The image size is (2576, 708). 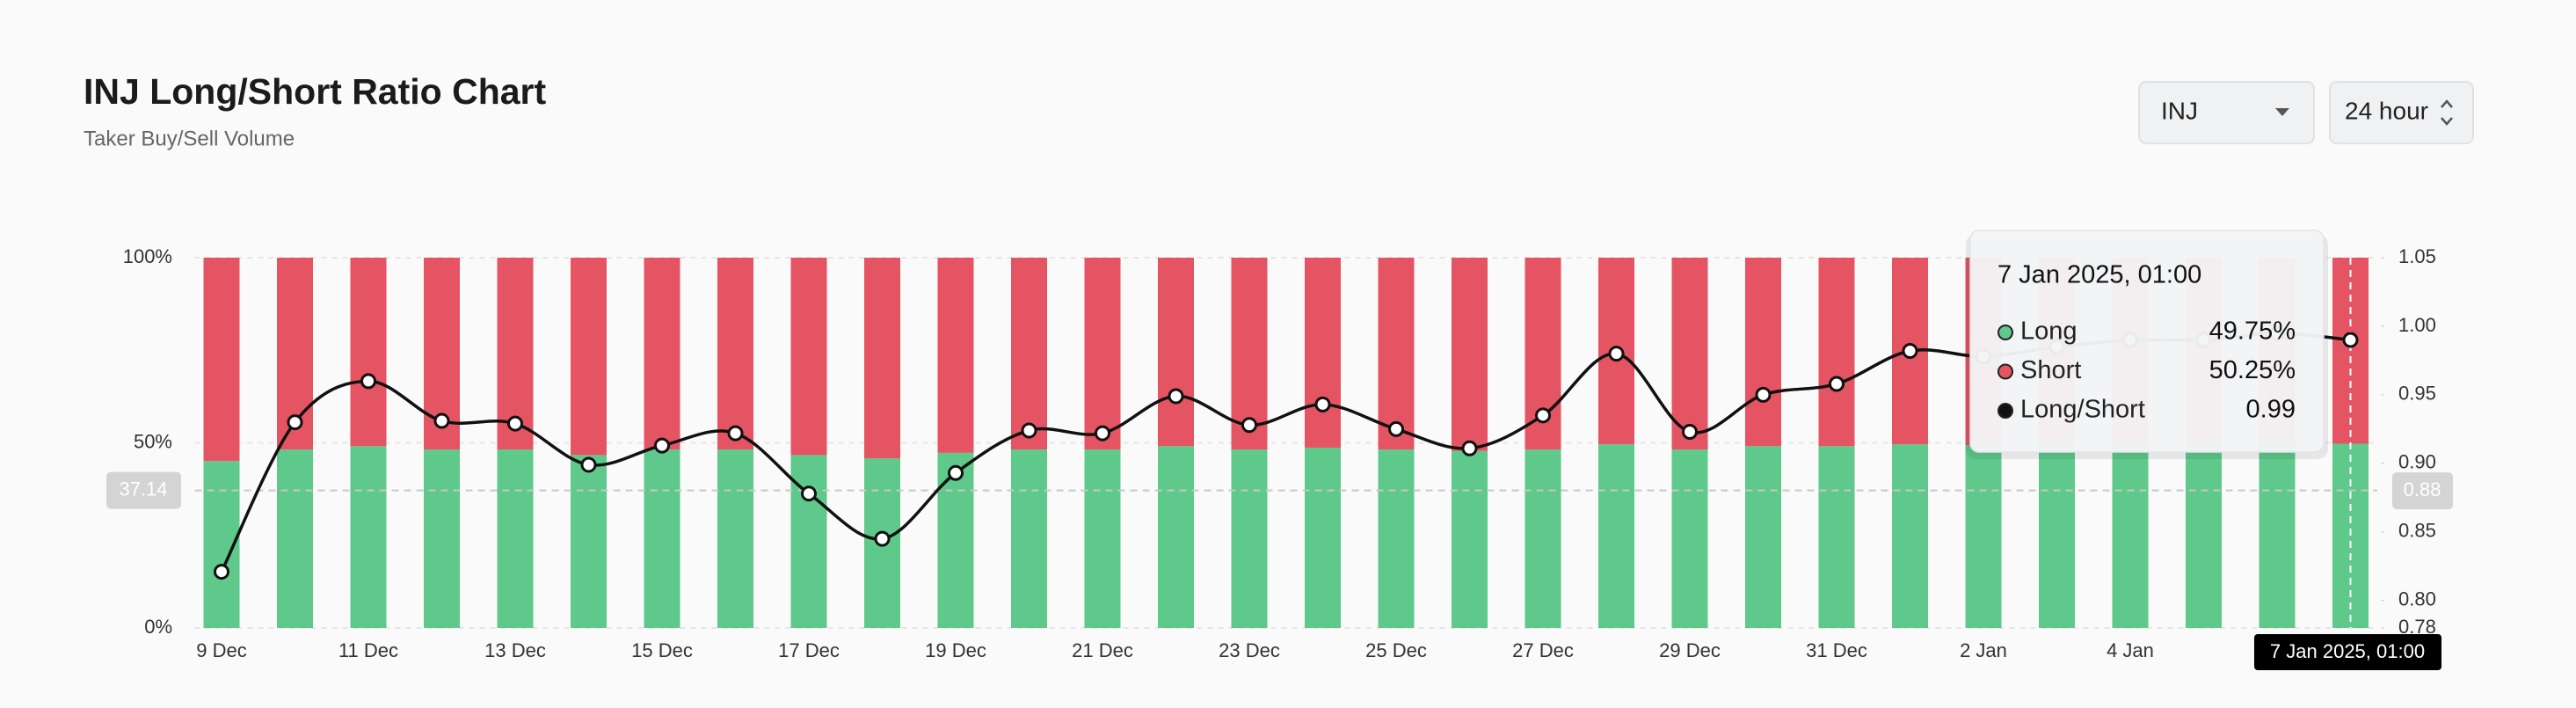 I want to click on x-tick-label: 23 Dec, so click(x=1249, y=650).